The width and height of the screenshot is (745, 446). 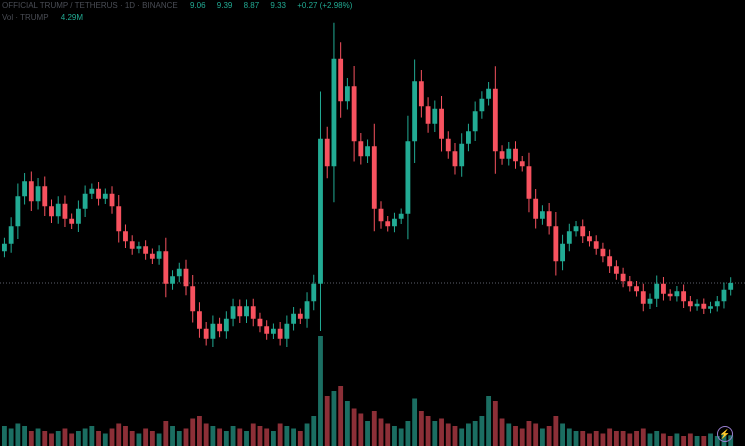 What do you see at coordinates (278, 5) in the screenshot?
I see `close-value: 9.33` at bounding box center [278, 5].